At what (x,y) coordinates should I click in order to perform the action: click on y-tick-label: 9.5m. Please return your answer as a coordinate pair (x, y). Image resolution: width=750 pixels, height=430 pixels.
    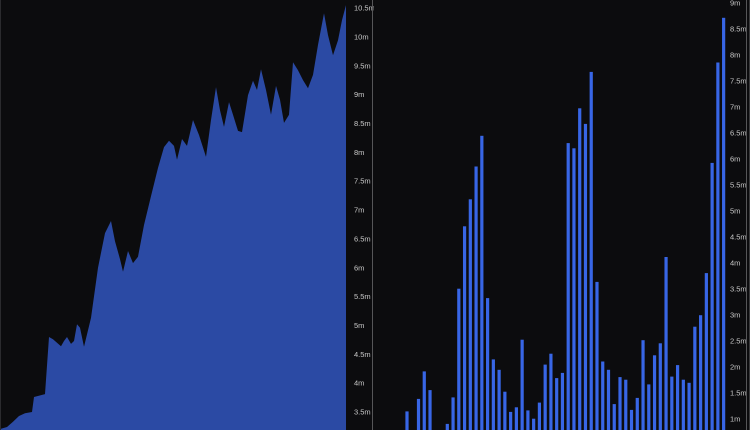
    Looking at the image, I should click on (362, 65).